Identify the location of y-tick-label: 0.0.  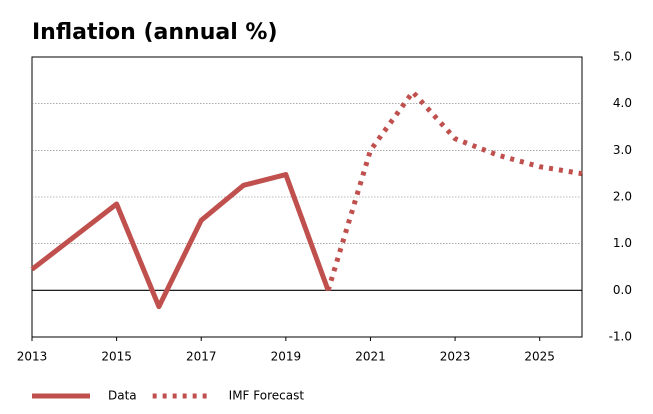
(622, 290).